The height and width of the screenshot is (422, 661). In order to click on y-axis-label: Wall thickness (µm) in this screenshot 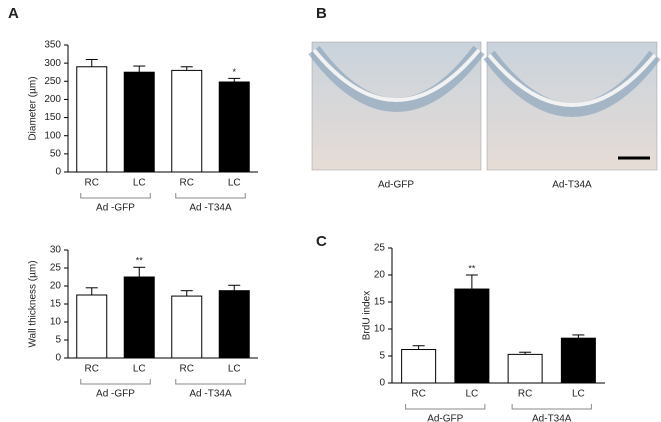, I will do `click(33, 303)`.